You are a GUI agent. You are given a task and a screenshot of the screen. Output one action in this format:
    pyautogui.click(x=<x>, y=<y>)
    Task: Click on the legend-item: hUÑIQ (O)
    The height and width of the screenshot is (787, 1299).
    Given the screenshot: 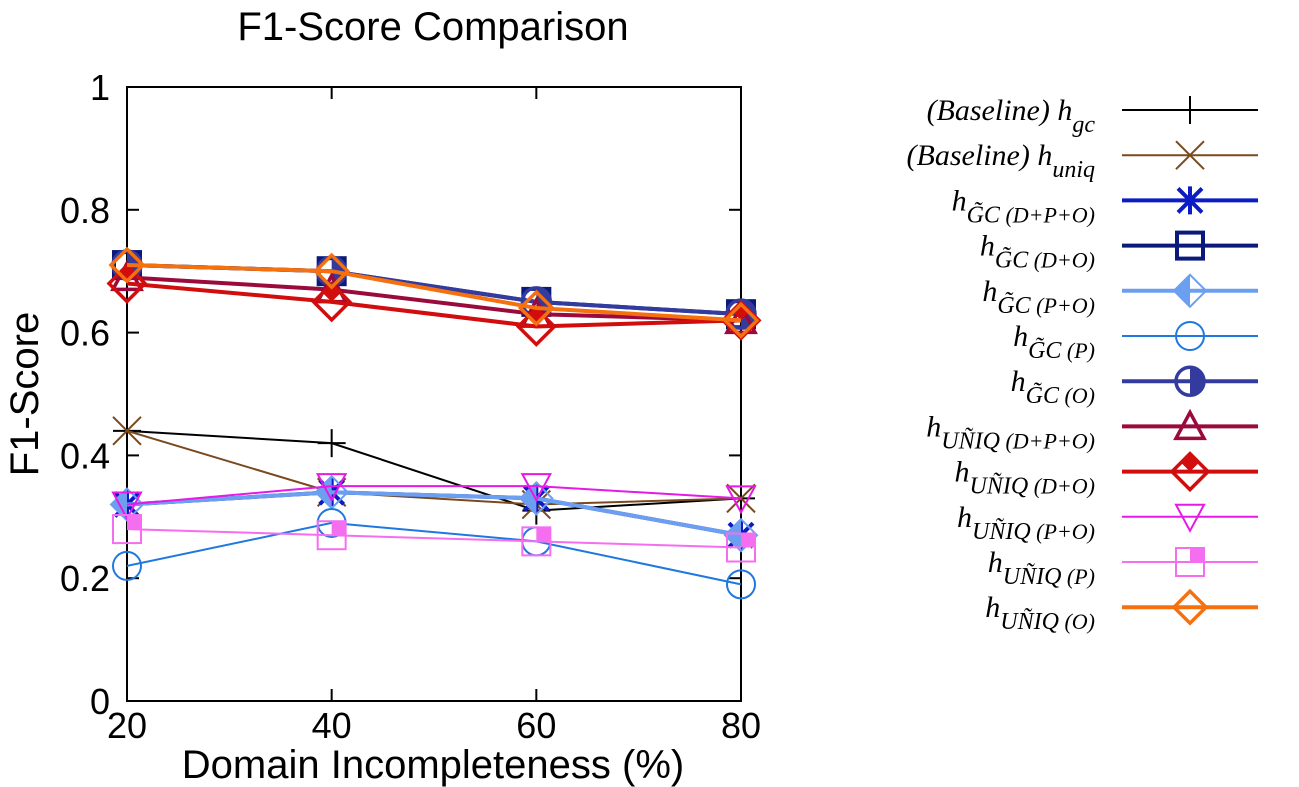 What is the action you would take?
    pyautogui.click(x=1121, y=611)
    